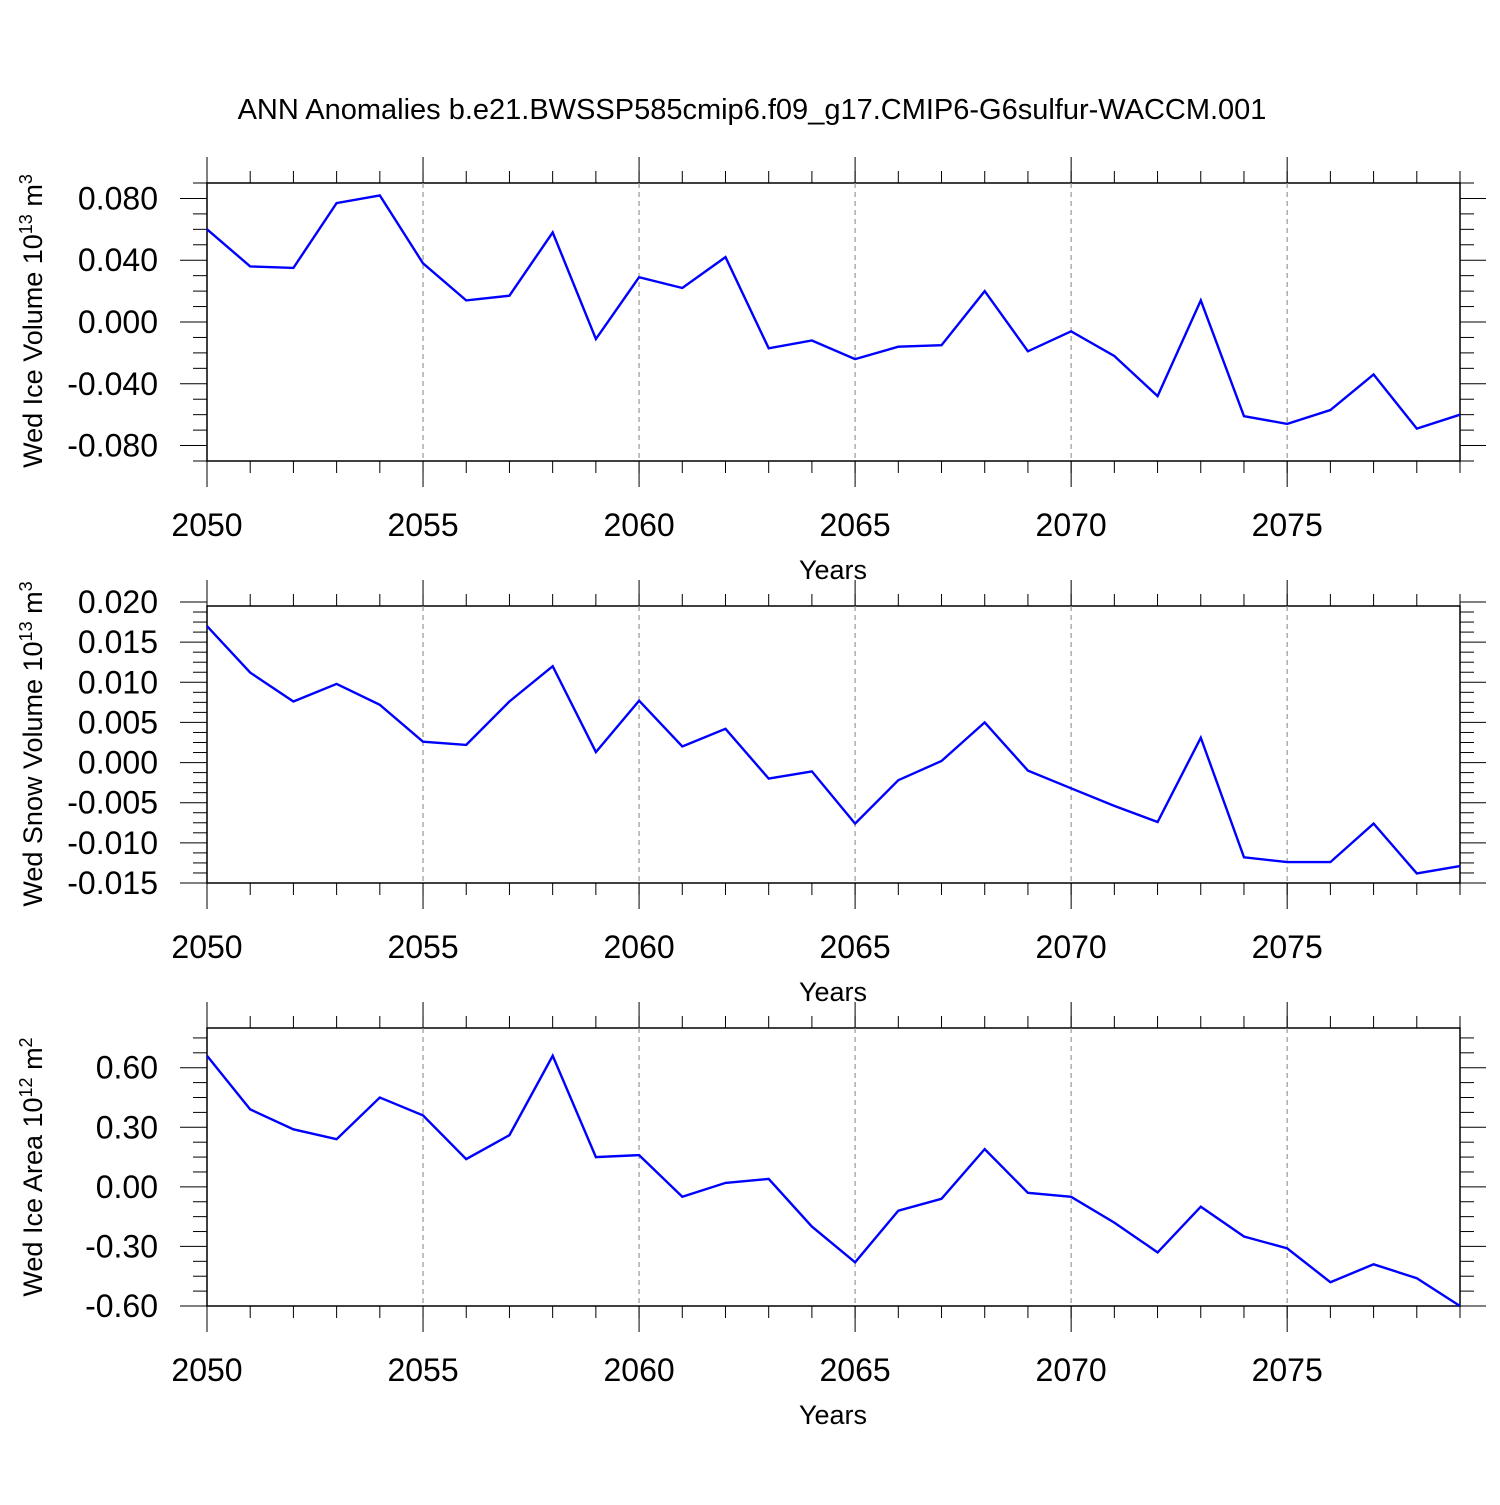  Describe the element at coordinates (112, 384) in the screenshot. I see `y-tick-label: -0.040` at that location.